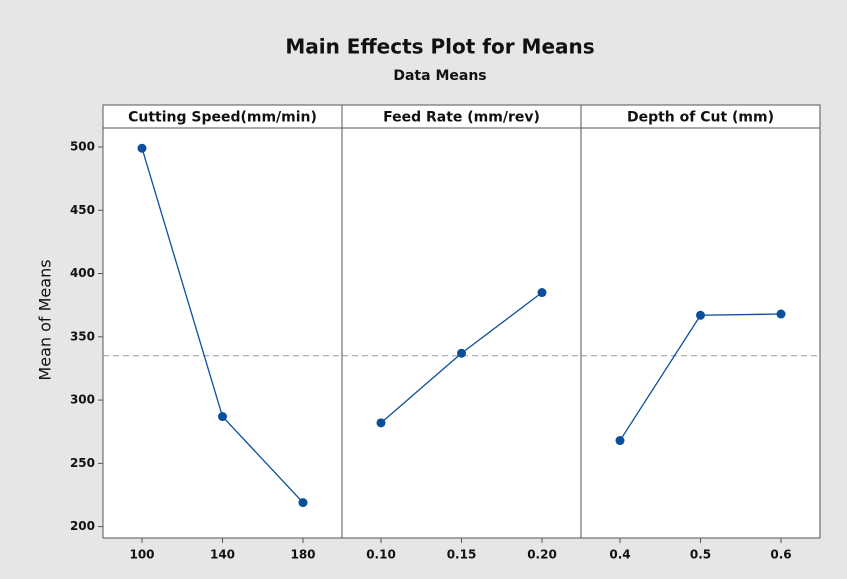 This screenshot has height=579, width=847. What do you see at coordinates (439, 76) in the screenshot?
I see `chart-subtitle: Data Means` at bounding box center [439, 76].